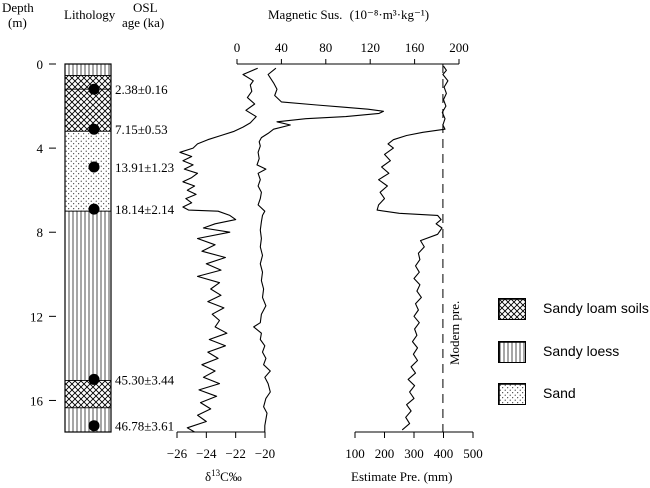 The image size is (650, 488). I want to click on pre-tick-label: 300, so click(414, 453).